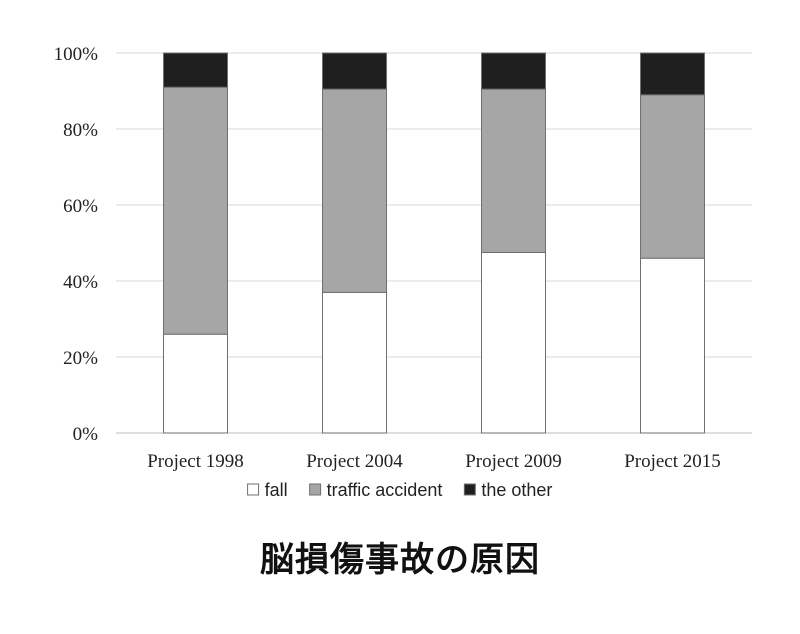 This screenshot has height=634, width=800. Describe the element at coordinates (80, 282) in the screenshot. I see `y-tick-label: 40%` at that location.